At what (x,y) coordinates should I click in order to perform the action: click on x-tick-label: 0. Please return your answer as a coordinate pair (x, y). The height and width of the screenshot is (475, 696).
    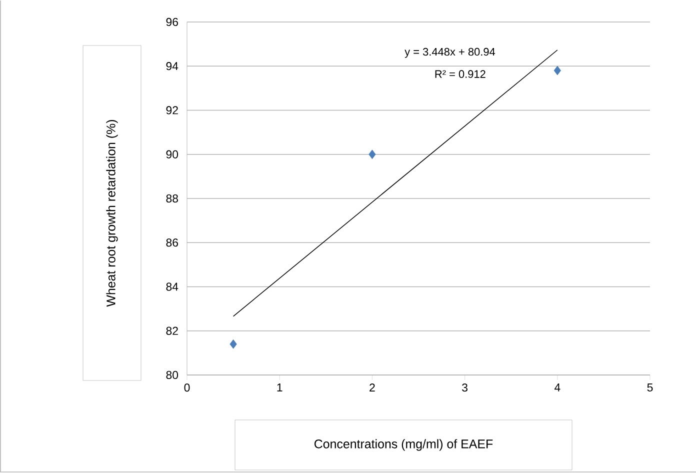
    Looking at the image, I should click on (187, 388).